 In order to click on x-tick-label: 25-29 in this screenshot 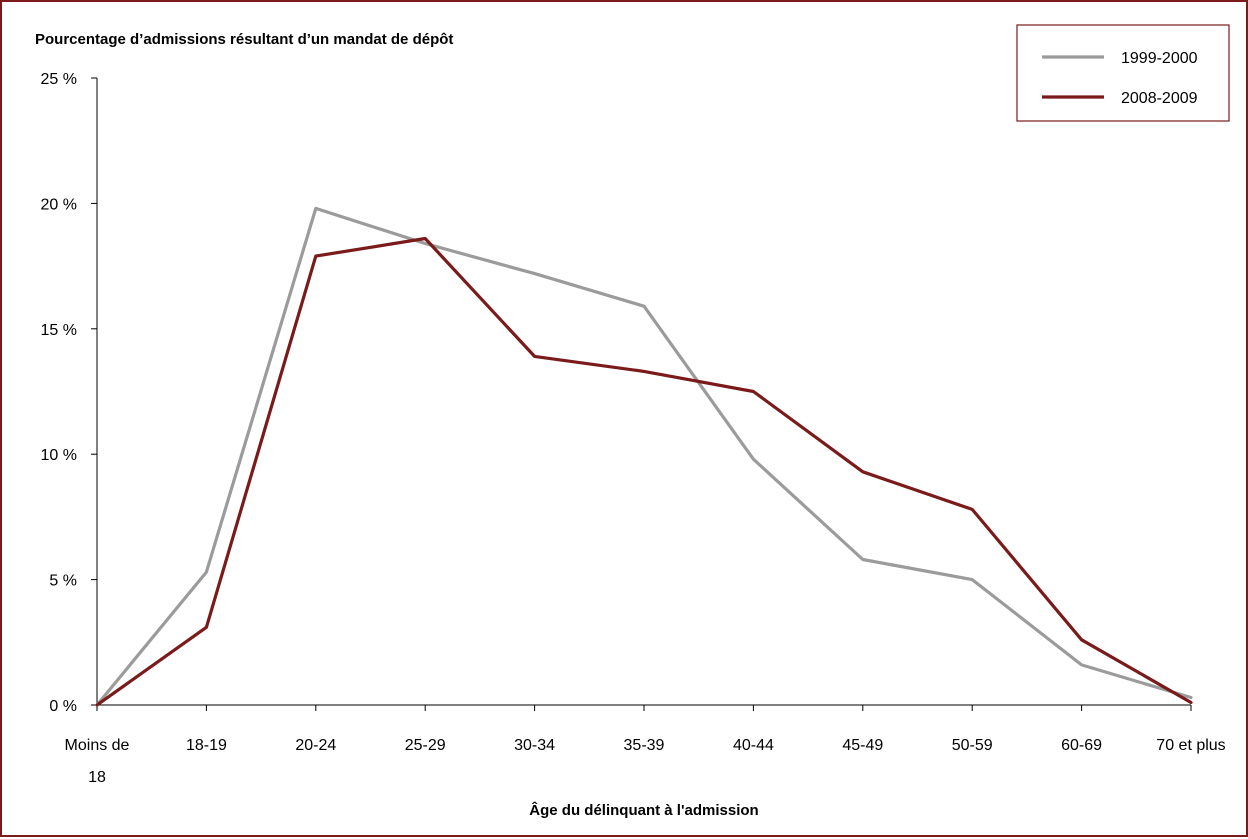, I will do `click(425, 745)`.